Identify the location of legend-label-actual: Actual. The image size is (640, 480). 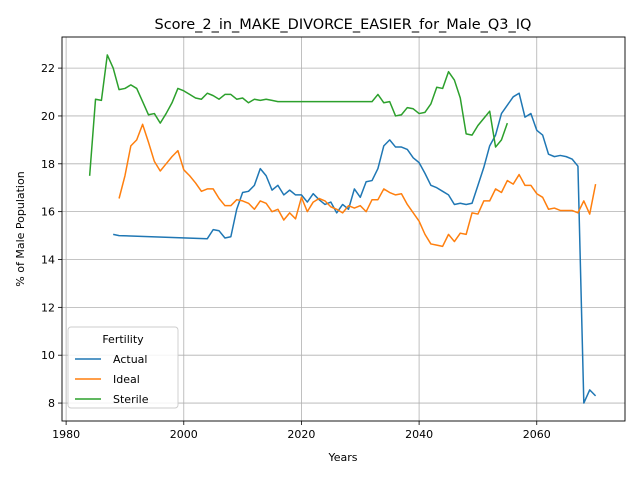
(130, 359).